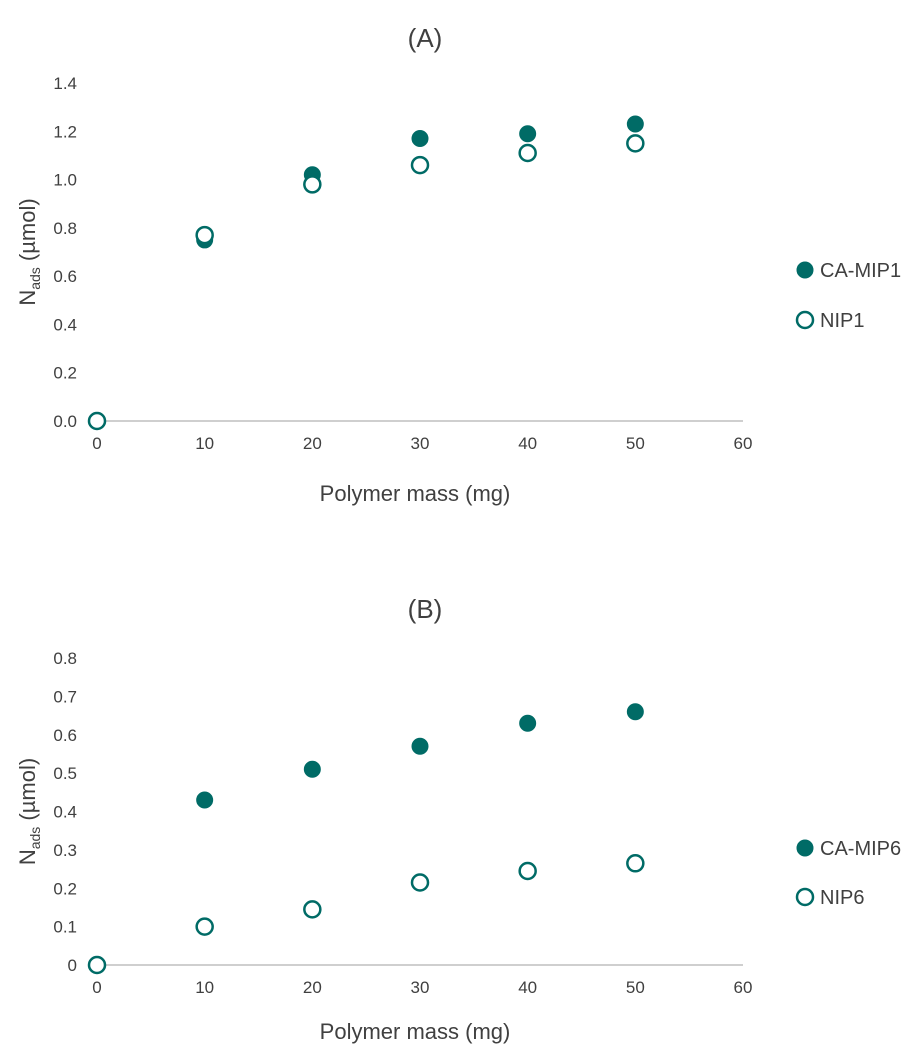  Describe the element at coordinates (65, 696) in the screenshot. I see `y-tick-label: 0.7` at that location.